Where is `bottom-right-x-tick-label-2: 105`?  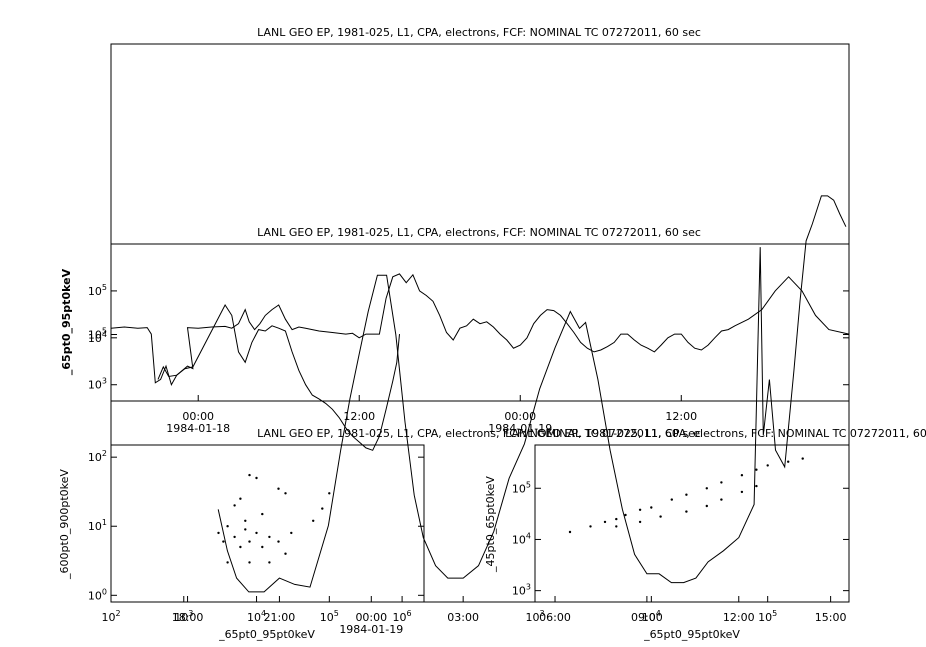
bottom-right-x-tick-label-2: 105 is located at coordinates (767, 616).